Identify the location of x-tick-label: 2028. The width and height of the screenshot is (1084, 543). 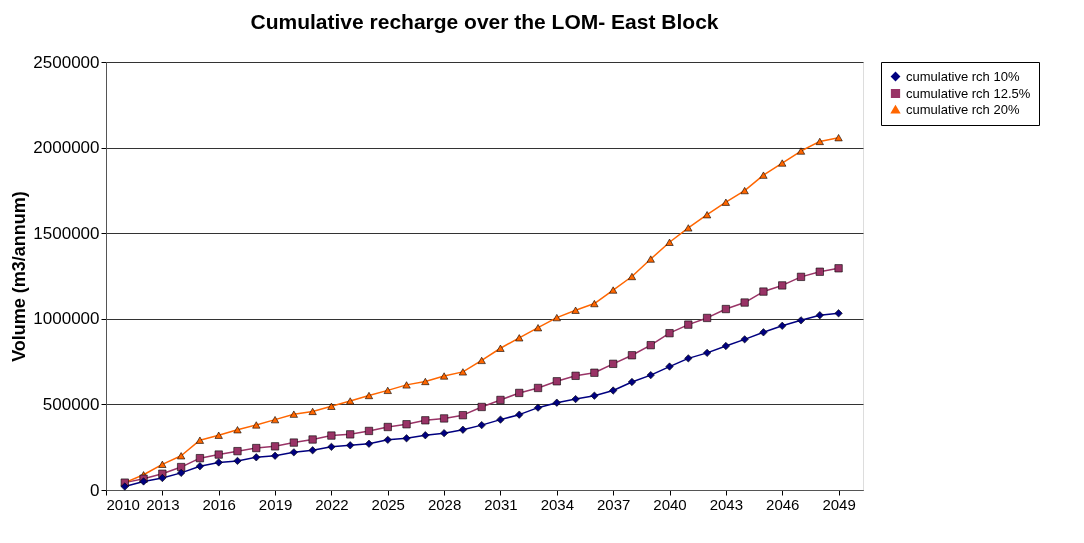
(444, 504).